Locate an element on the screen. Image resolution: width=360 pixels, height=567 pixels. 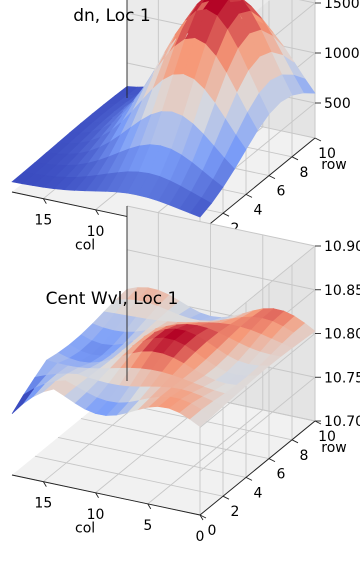
x-tick-label: 5 is located at coordinates (147, 526).